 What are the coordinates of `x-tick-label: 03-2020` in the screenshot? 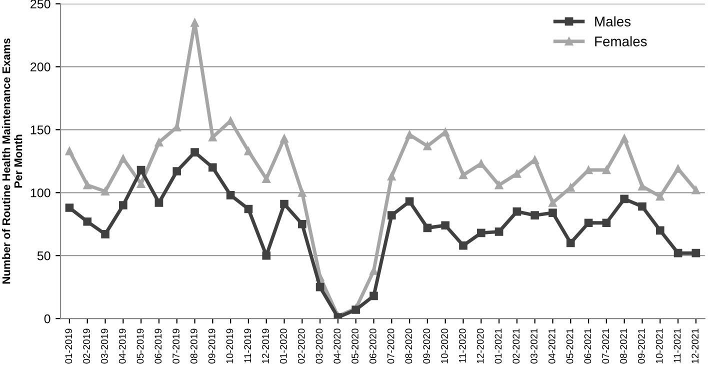 It's located at (319, 346).